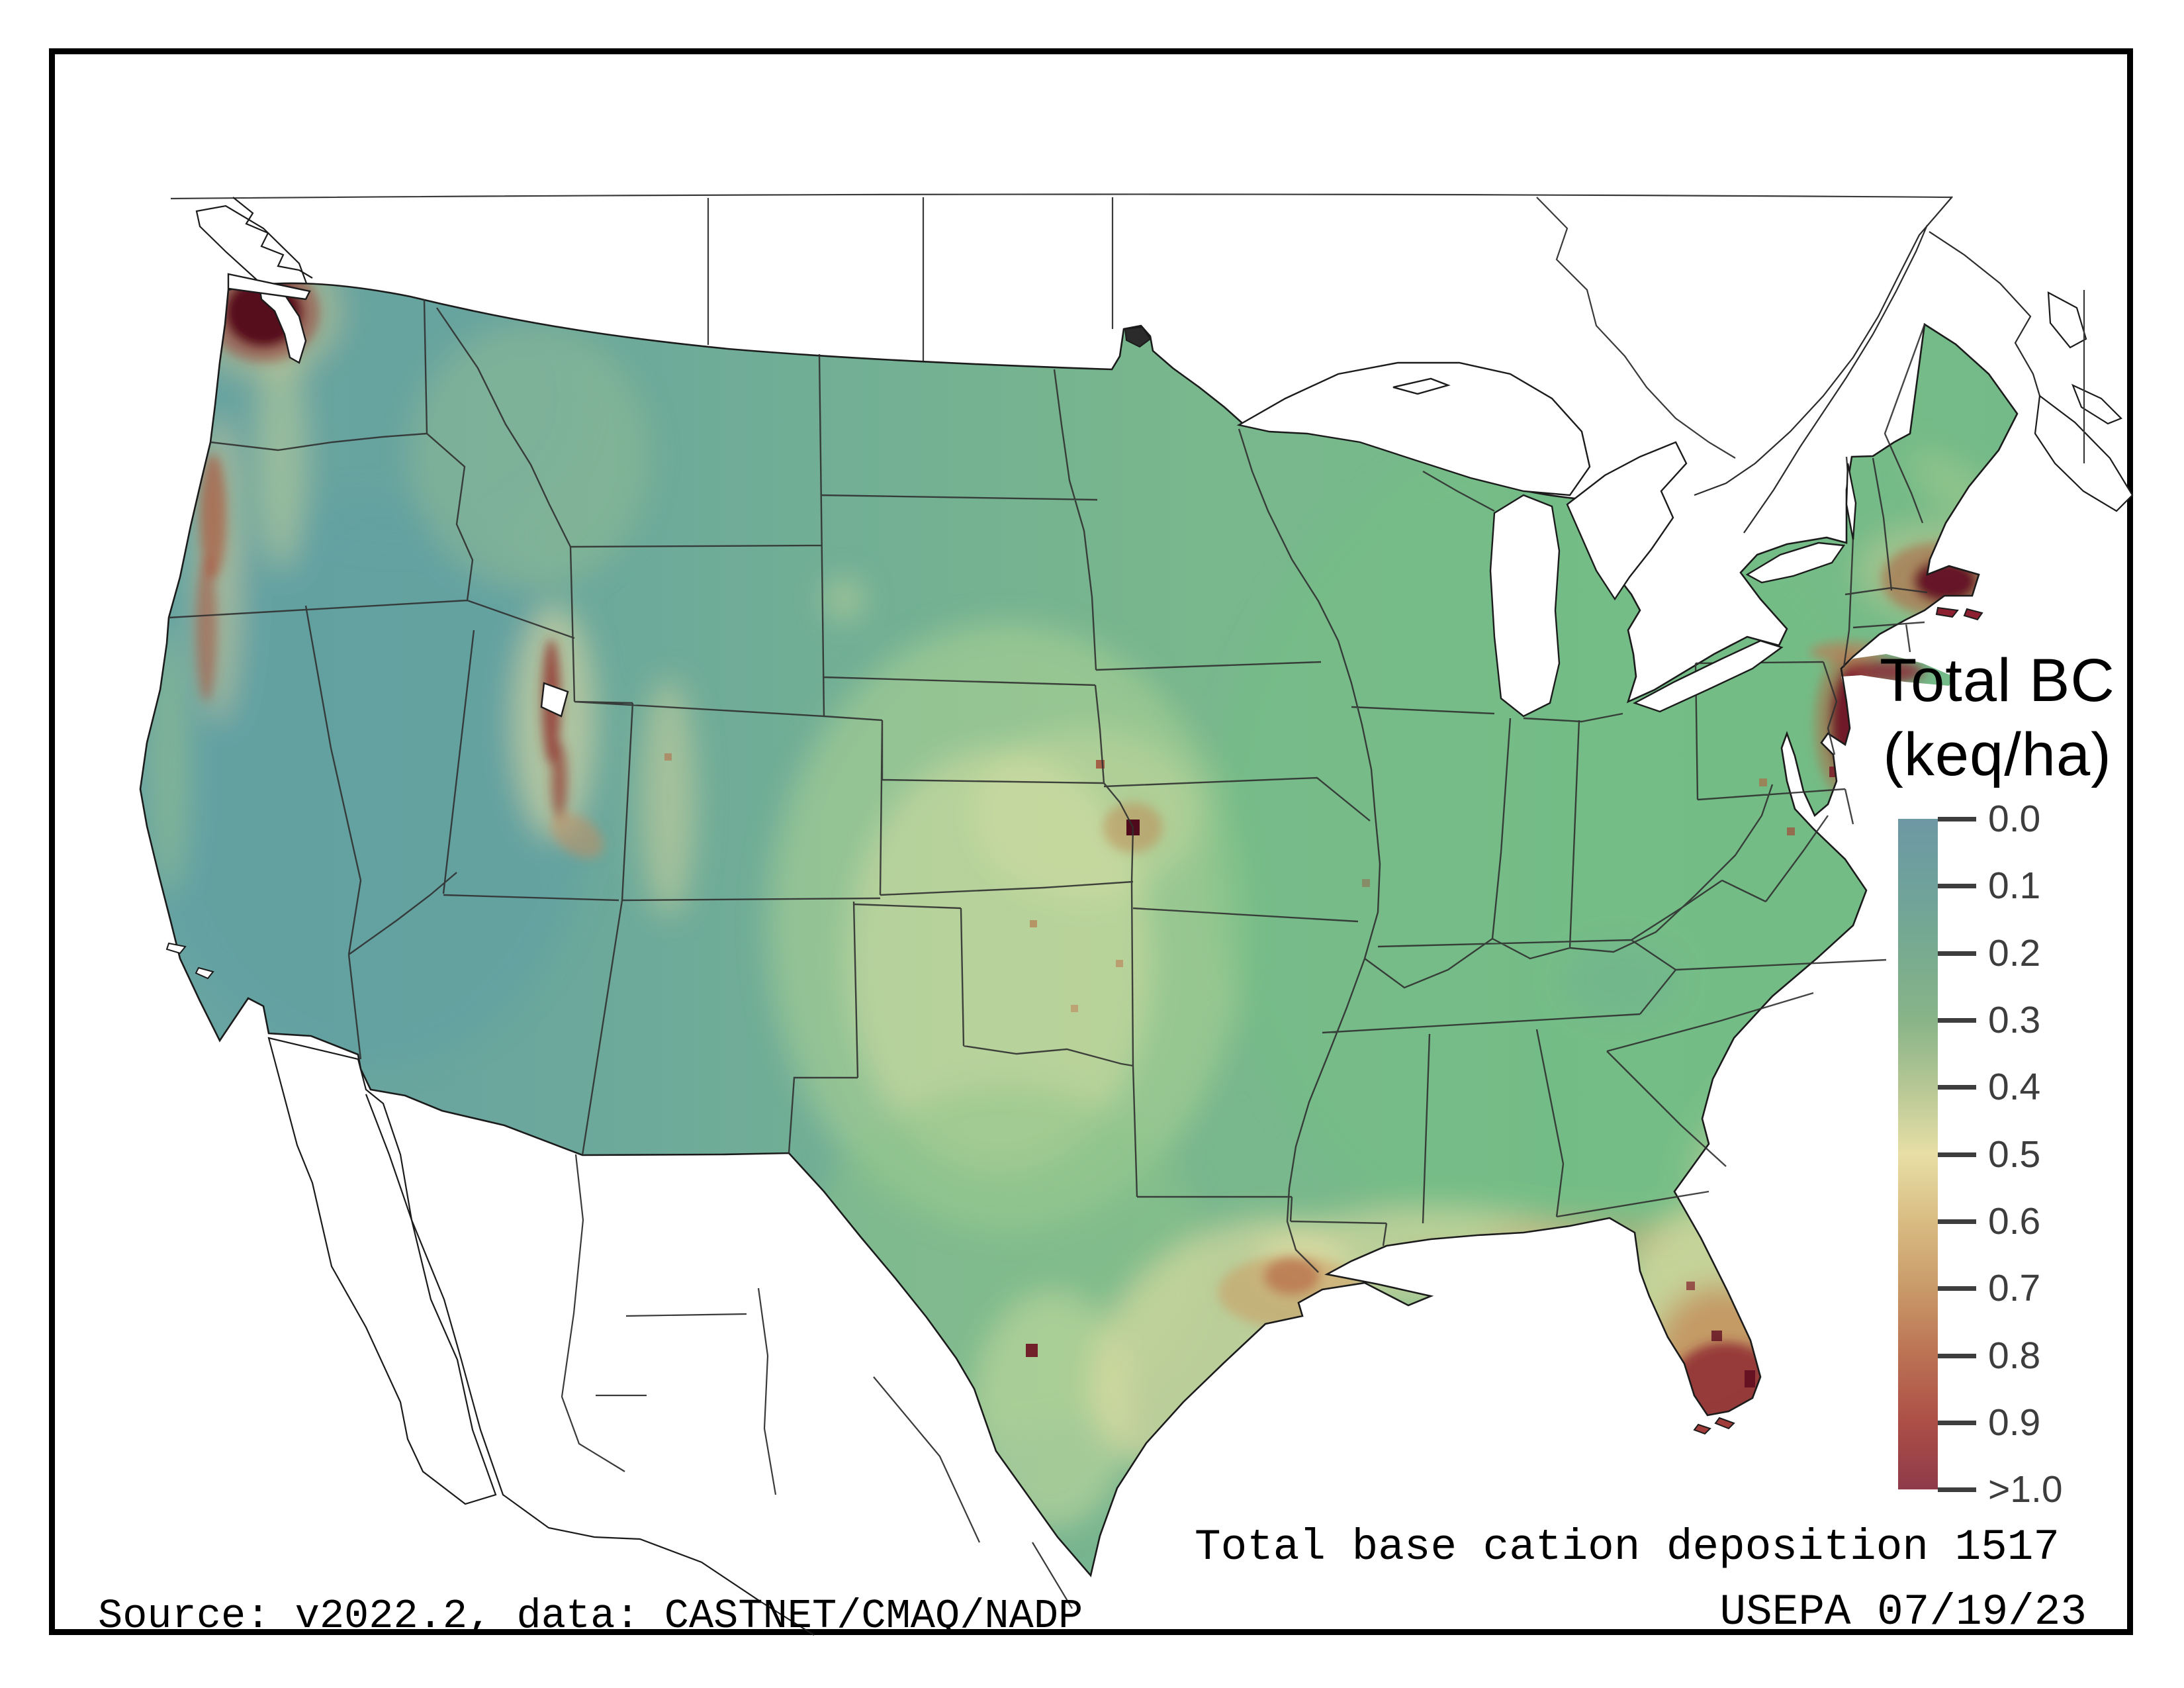  I want to click on st-lawrence-river, so click(1823, 365).